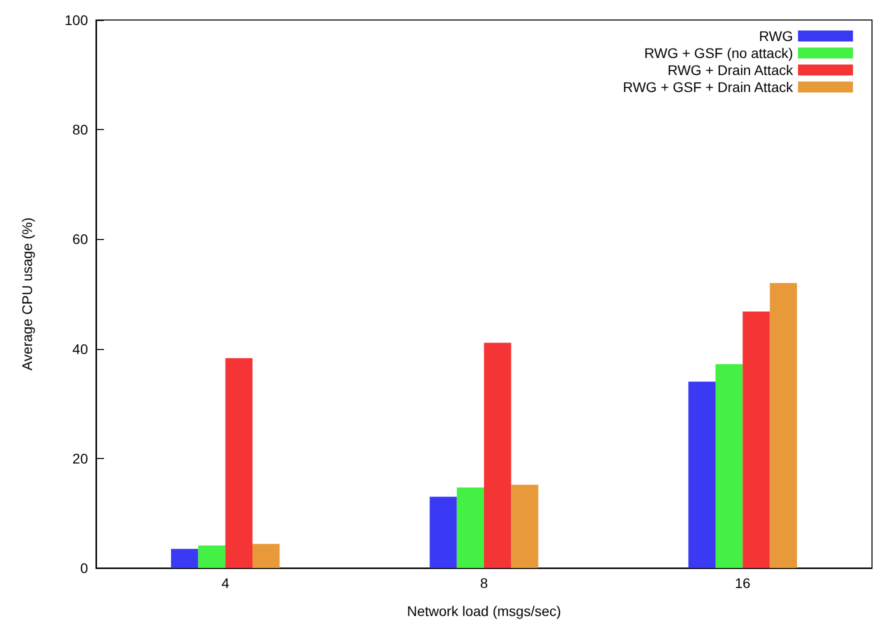 The width and height of the screenshot is (886, 635). I want to click on legend-label: RWG, so click(776, 36).